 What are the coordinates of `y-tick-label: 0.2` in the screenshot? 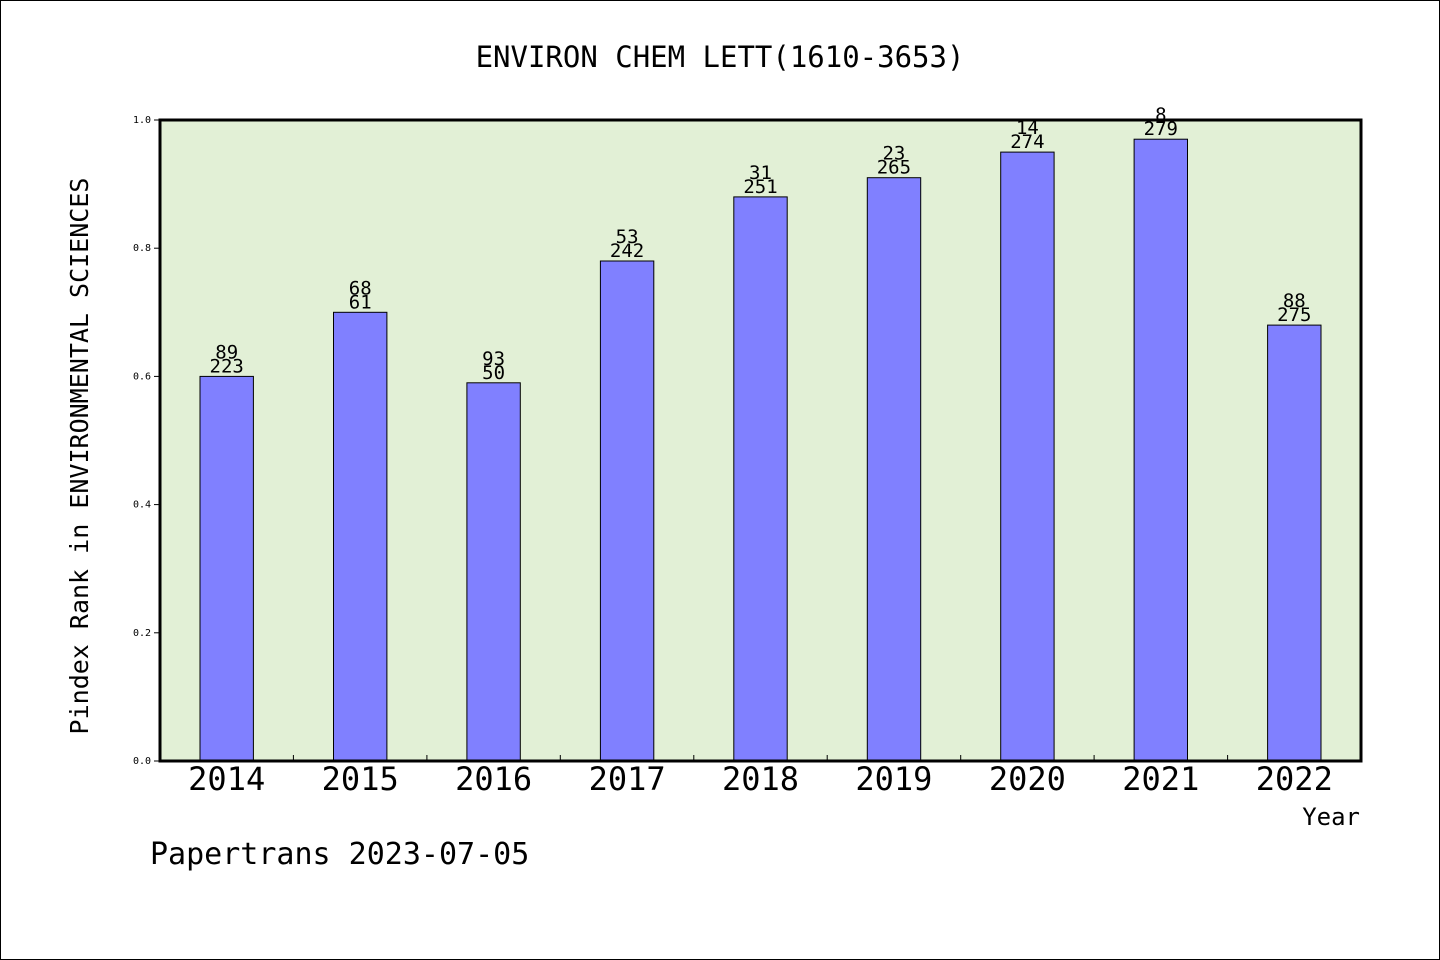 It's located at (142, 633).